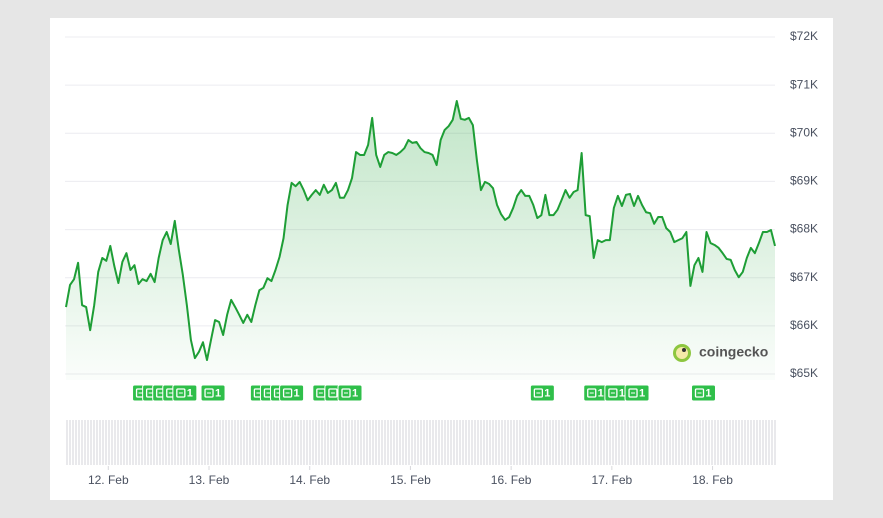 The image size is (883, 518). I want to click on y-tick-label: $66K, so click(804, 325).